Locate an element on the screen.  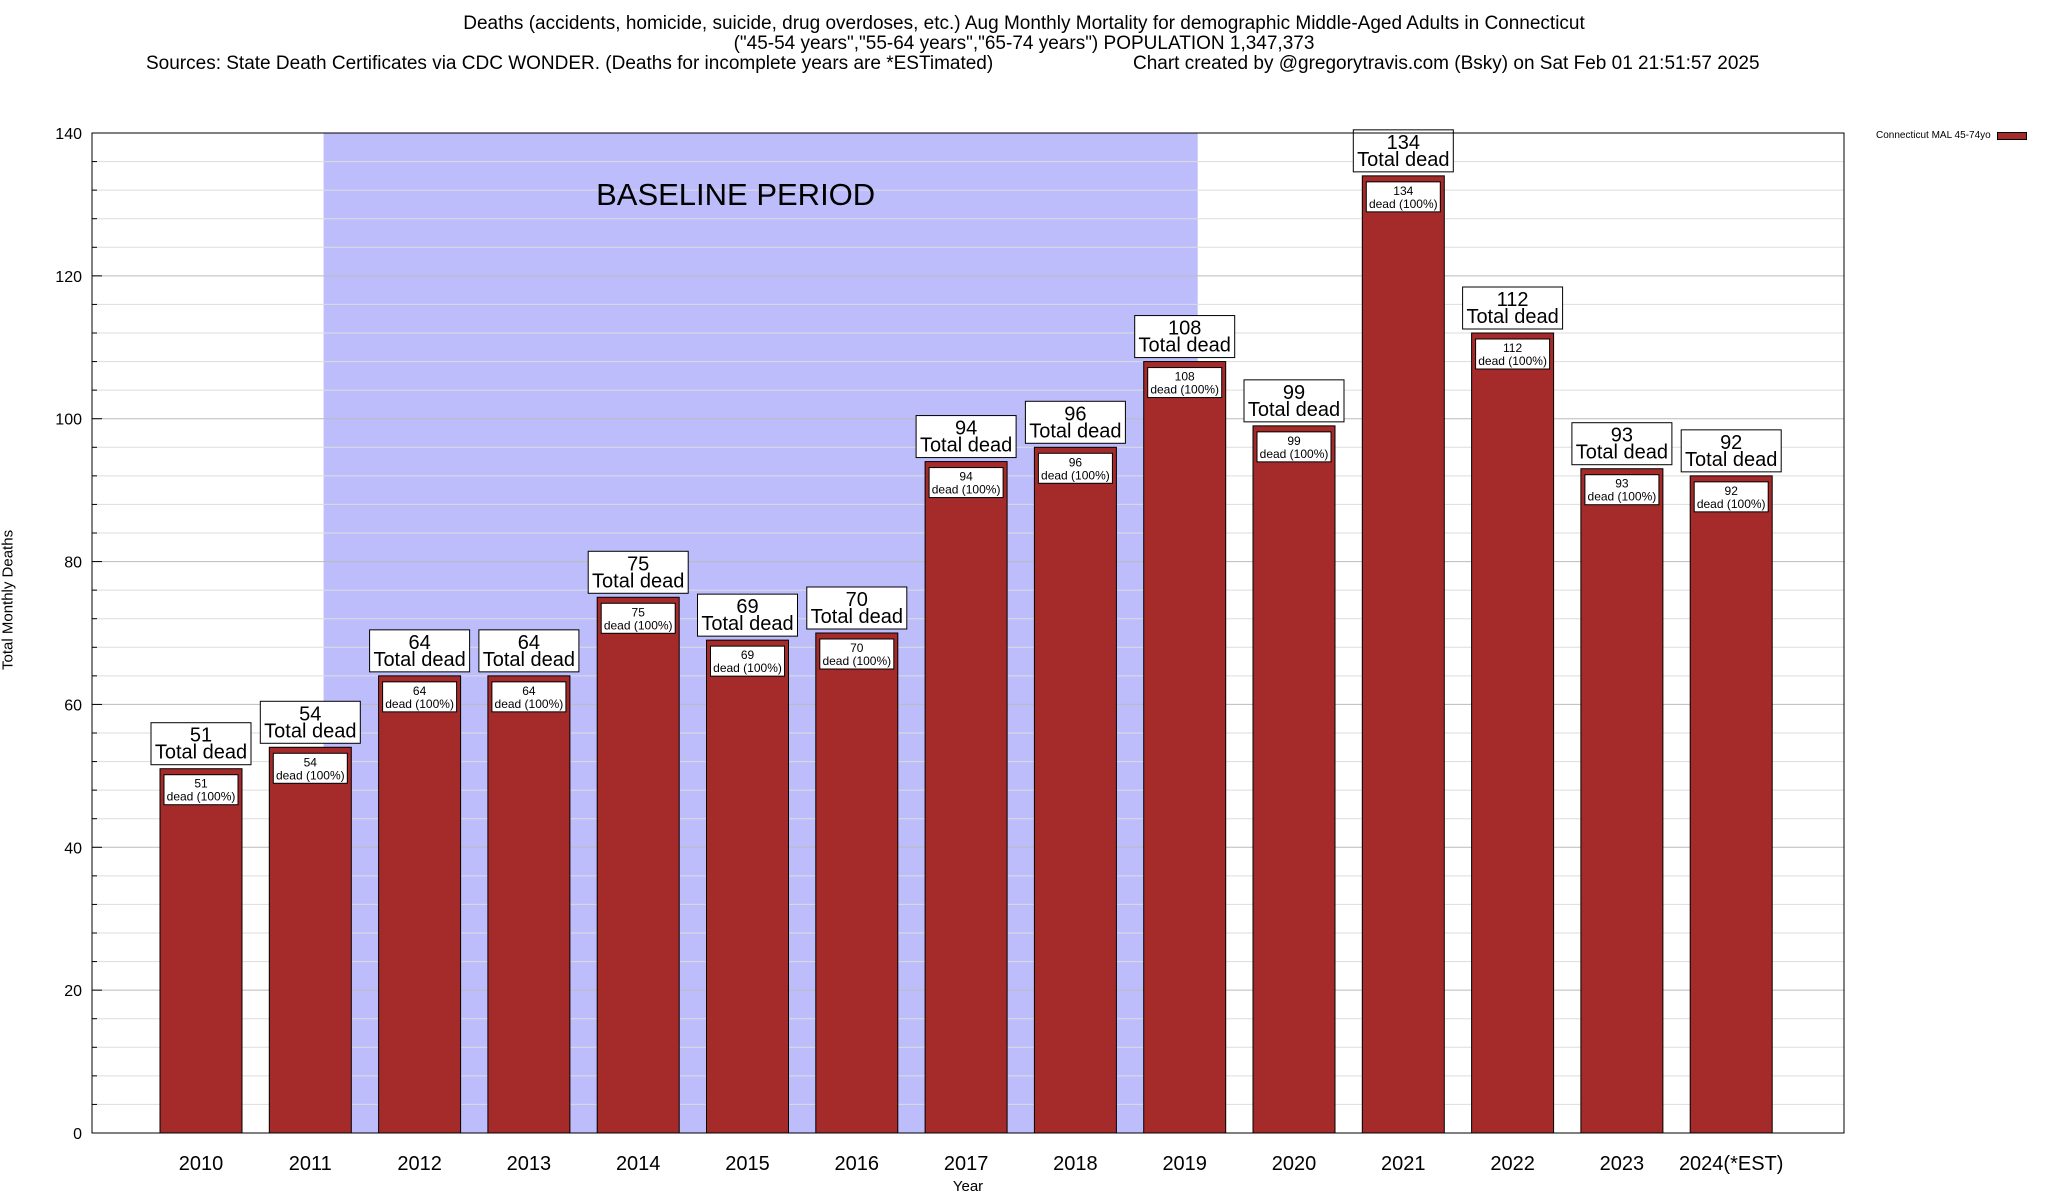
bar-inner-value-label: 70 is located at coordinates (857, 648).